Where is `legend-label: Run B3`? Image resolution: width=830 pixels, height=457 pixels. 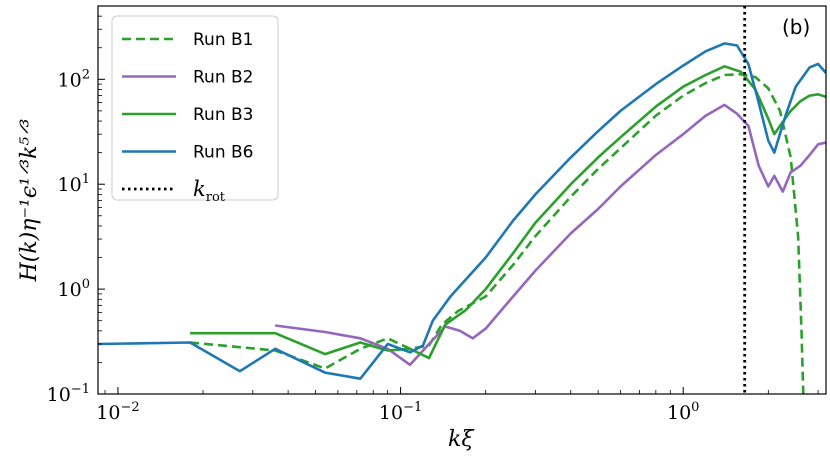
legend-label: Run B3 is located at coordinates (223, 115).